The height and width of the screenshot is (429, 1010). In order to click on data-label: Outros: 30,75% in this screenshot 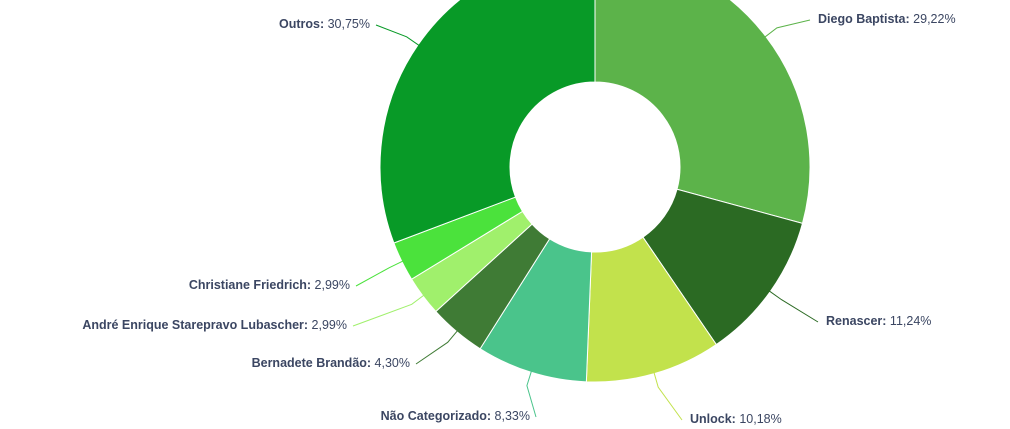, I will do `click(324, 24)`.